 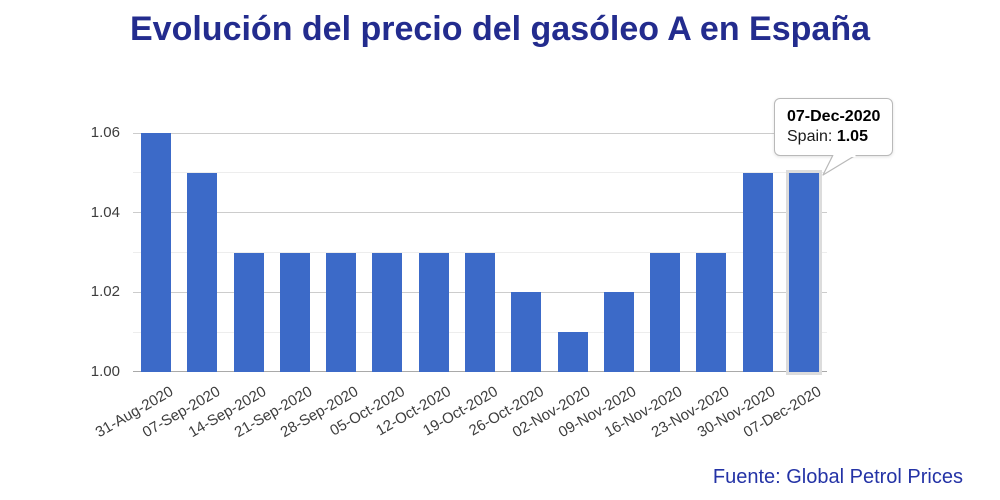 I want to click on y-tick-label: 1.02, so click(x=105, y=292).